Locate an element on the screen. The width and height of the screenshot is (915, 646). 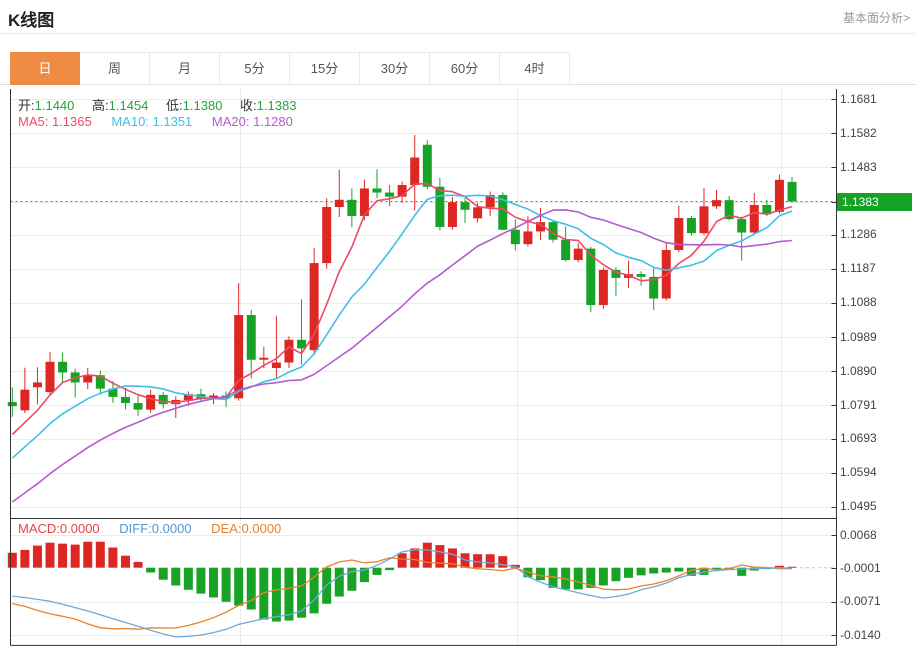
tab-month: 月 is located at coordinates (185, 68).